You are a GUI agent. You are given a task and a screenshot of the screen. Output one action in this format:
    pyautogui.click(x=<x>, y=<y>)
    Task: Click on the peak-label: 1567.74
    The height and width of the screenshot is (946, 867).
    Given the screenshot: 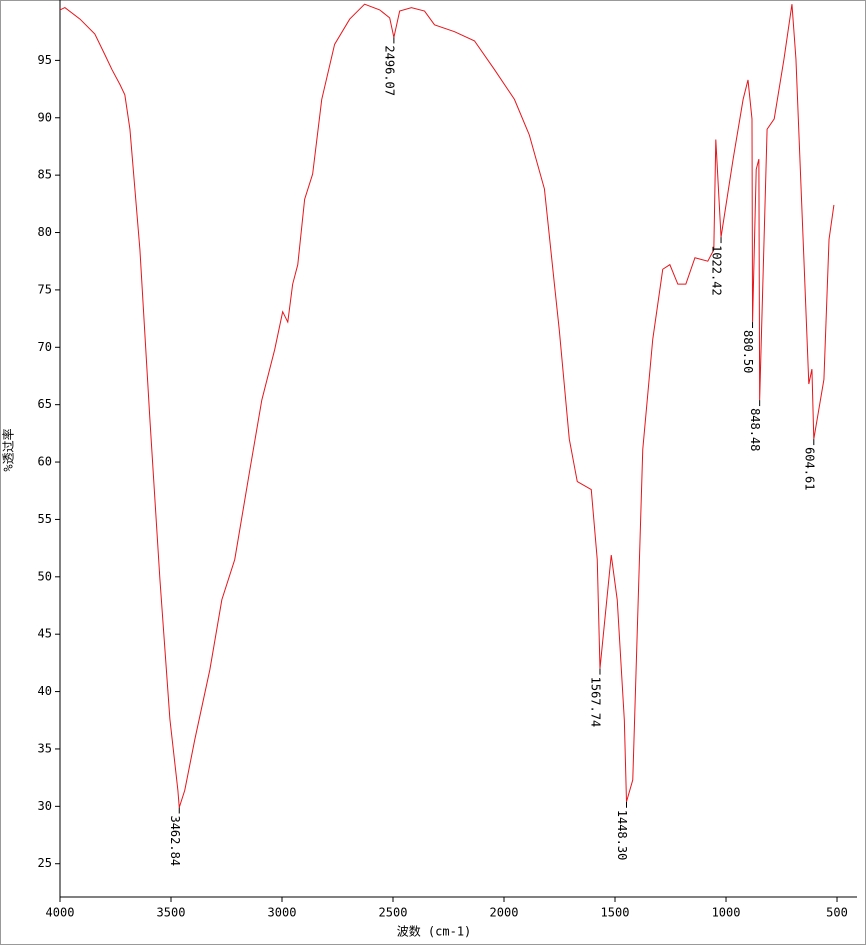 What is the action you would take?
    pyautogui.click(x=595, y=702)
    